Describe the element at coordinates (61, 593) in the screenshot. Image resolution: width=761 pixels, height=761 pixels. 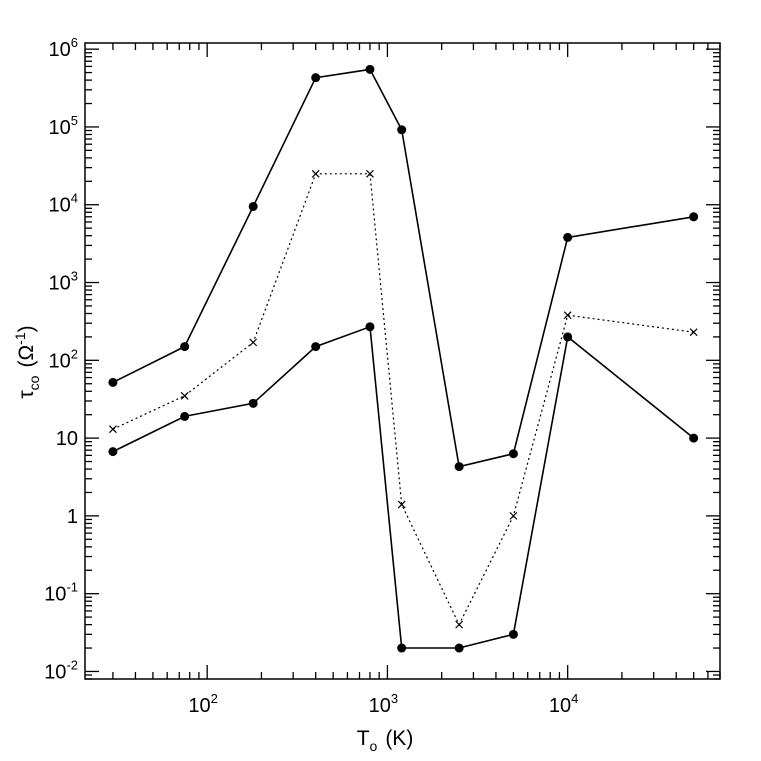
I see `y-tick-label: 10⁻¹` at that location.